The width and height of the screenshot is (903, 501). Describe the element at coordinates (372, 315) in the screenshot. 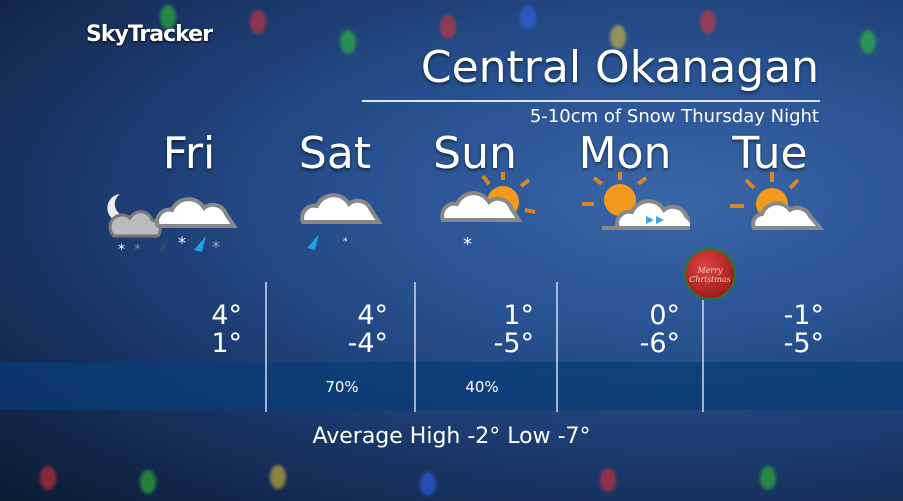

I see `high-temp-sat: 4°` at that location.